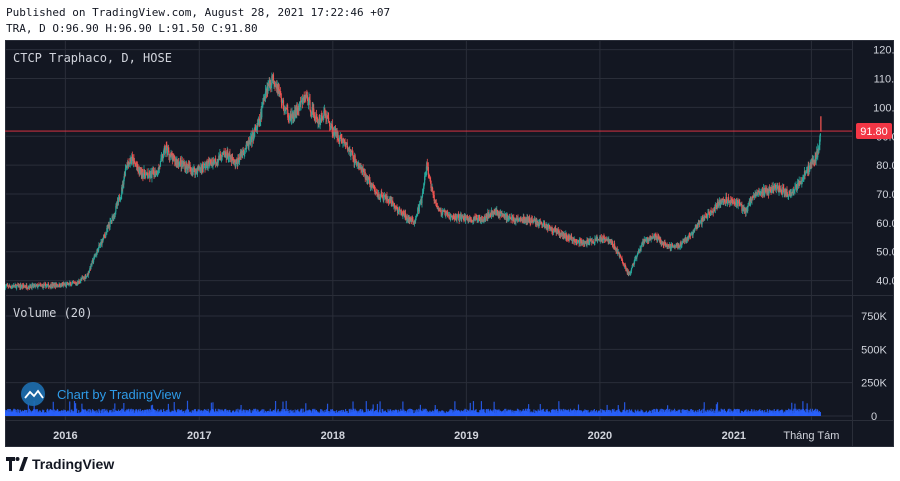  What do you see at coordinates (60, 464) in the screenshot?
I see `tradingview-footer-logo: TradingView` at bounding box center [60, 464].